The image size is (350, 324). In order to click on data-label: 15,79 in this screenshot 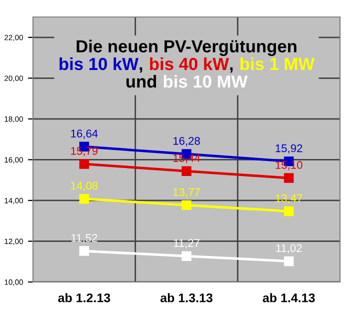, I will do `click(84, 151)`.